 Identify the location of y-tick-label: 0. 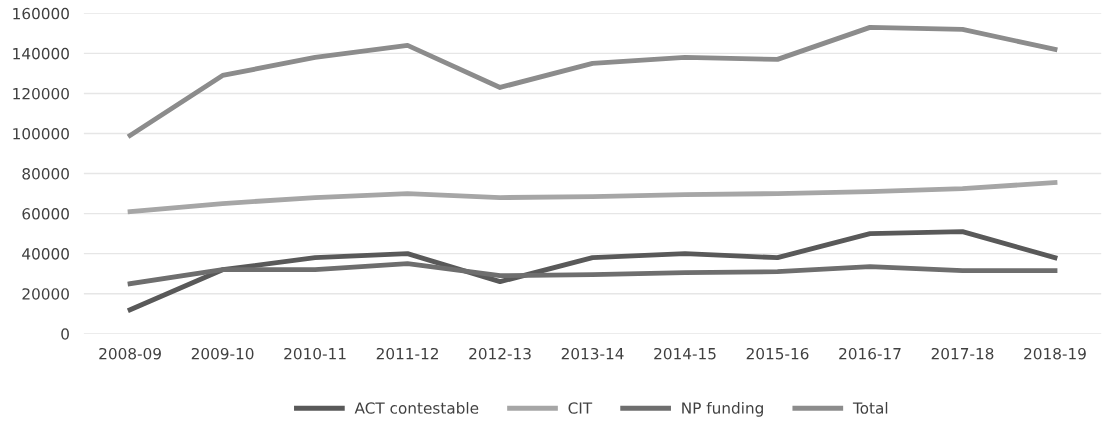
(65, 334).